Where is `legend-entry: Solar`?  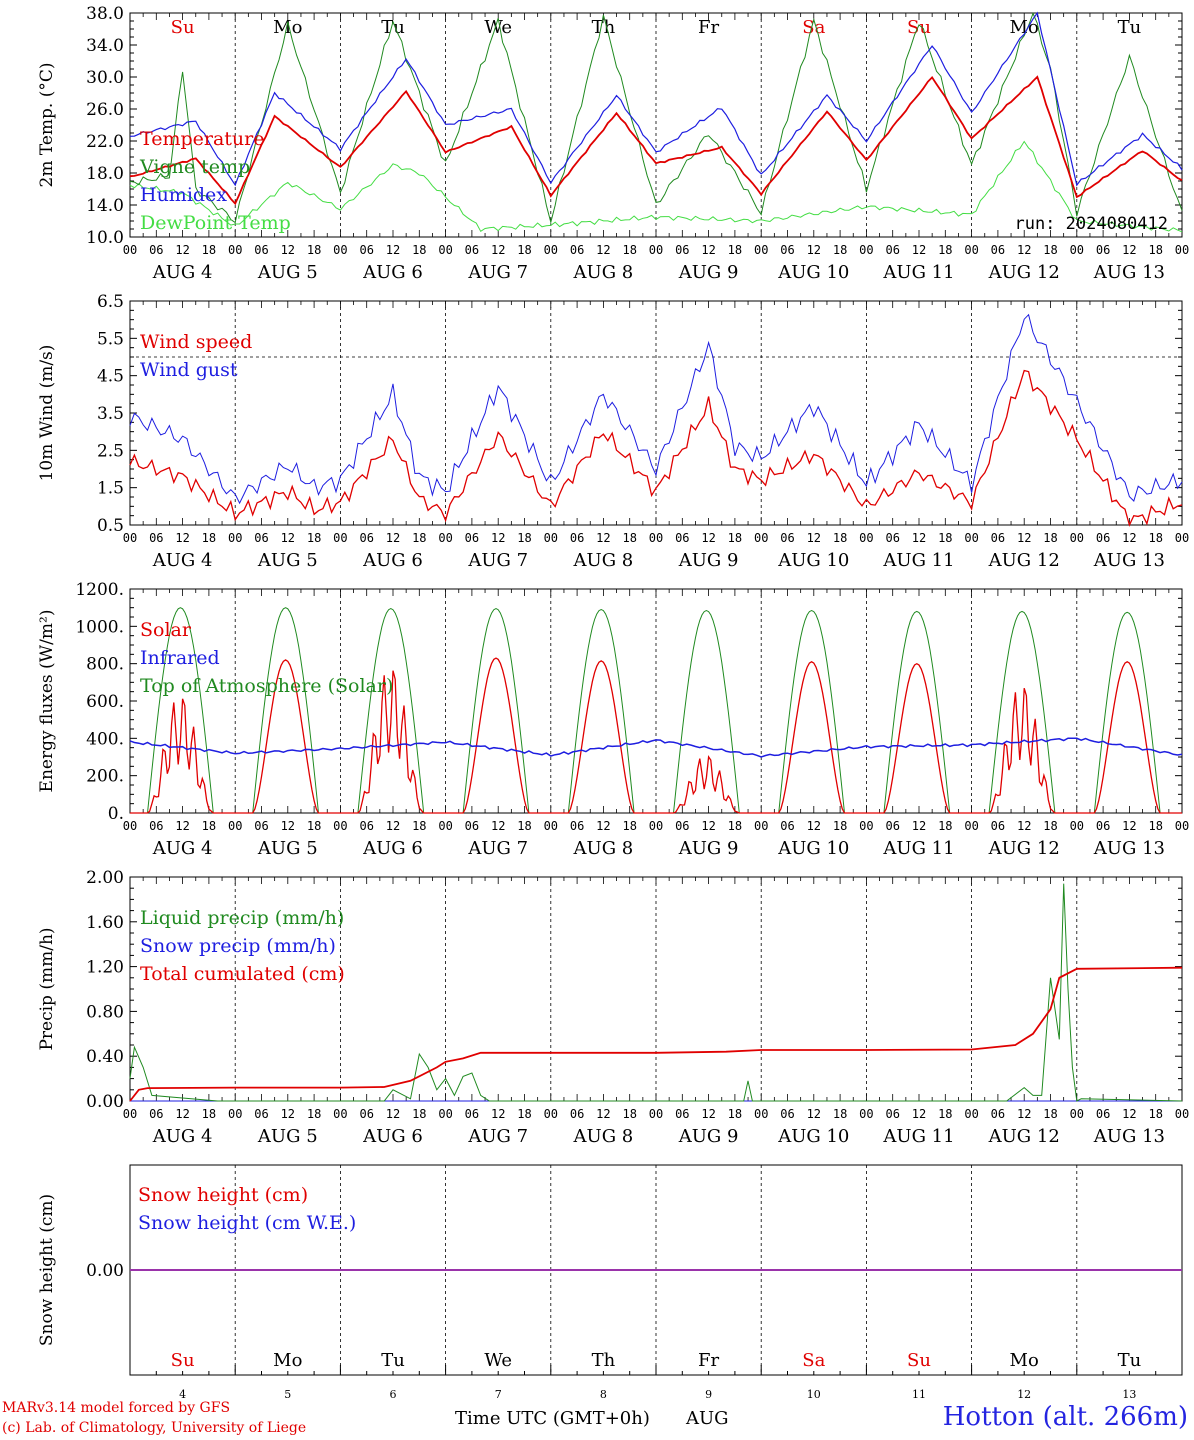 legend-entry: Solar is located at coordinates (166, 630).